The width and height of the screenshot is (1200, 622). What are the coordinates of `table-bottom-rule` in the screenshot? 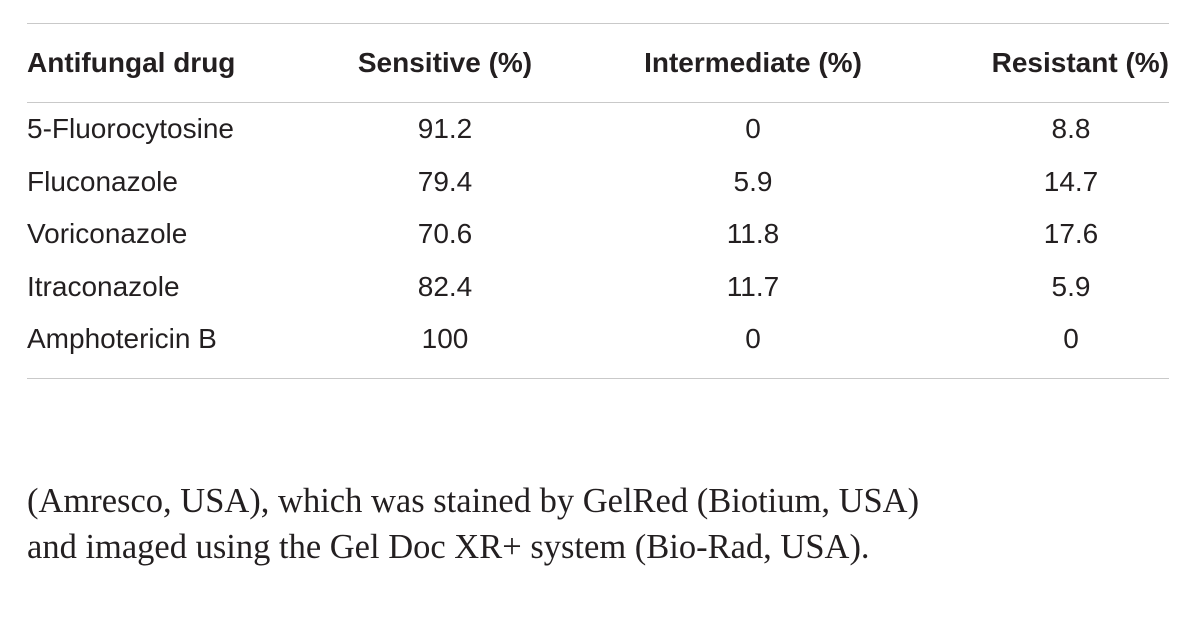 It's located at (598, 378).